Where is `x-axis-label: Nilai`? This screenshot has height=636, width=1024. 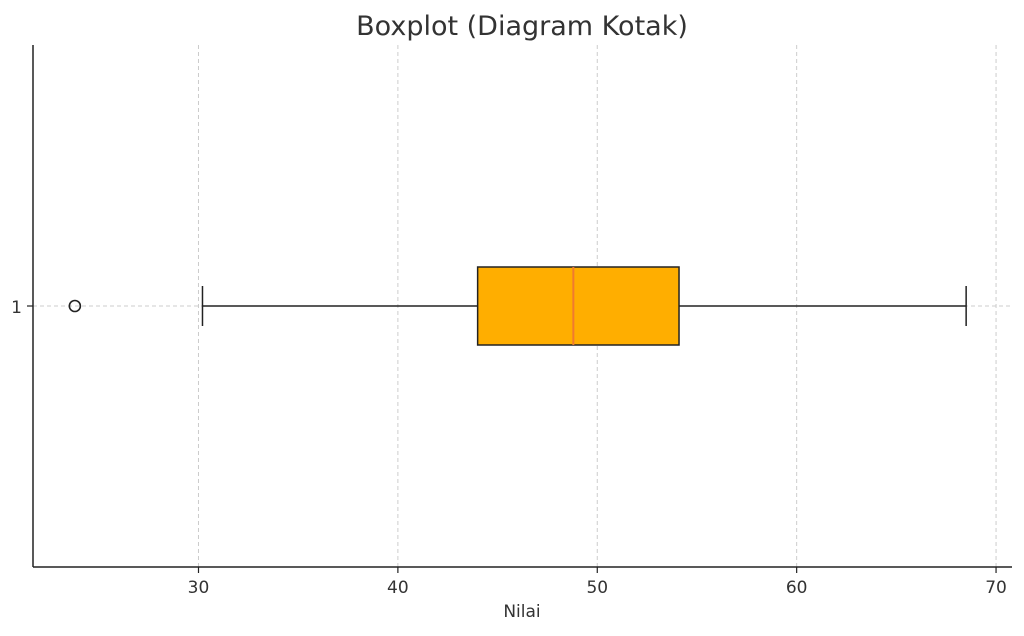
x-axis-label: Nilai is located at coordinates (521, 612).